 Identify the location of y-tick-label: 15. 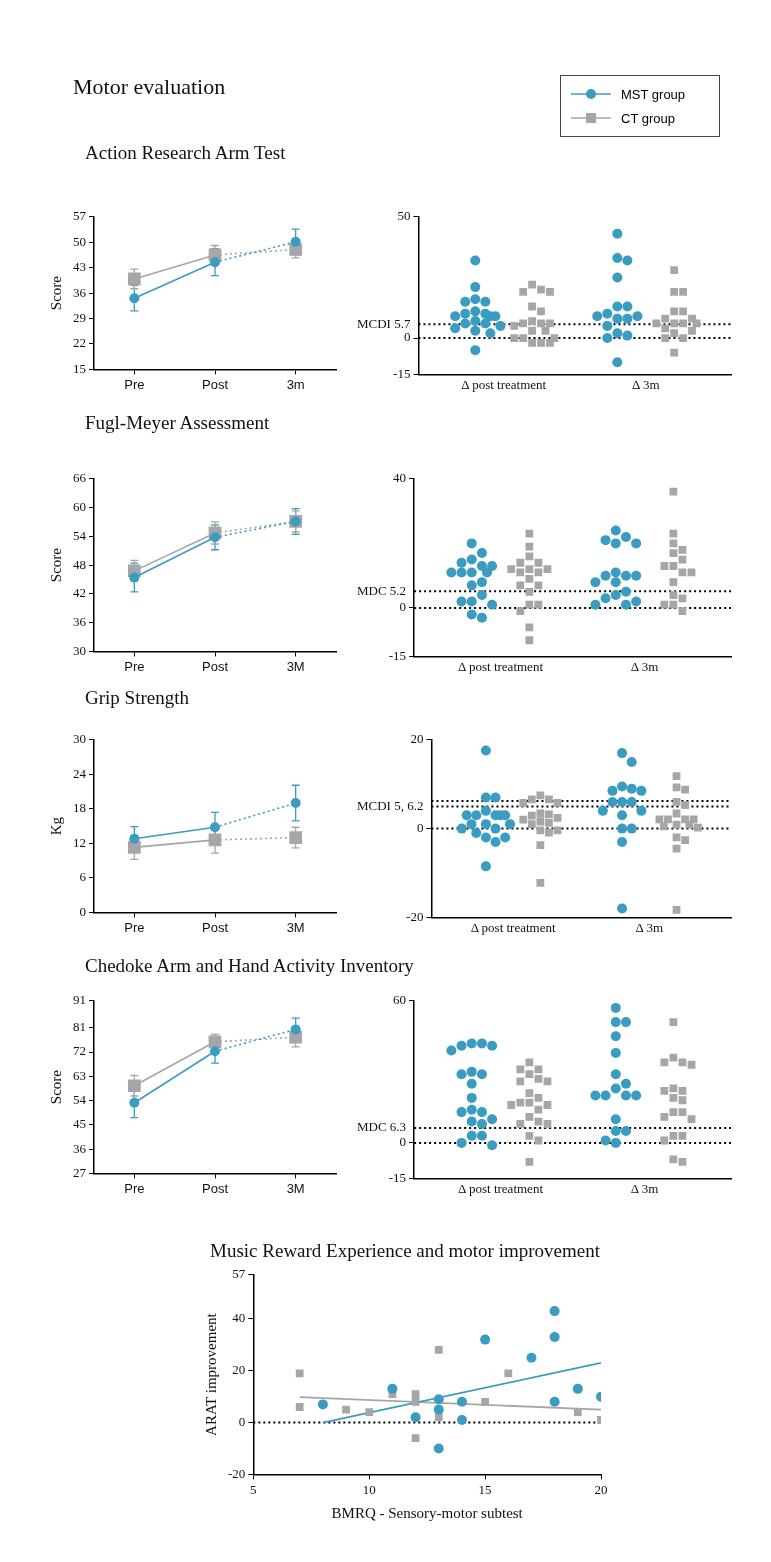
(79, 368).